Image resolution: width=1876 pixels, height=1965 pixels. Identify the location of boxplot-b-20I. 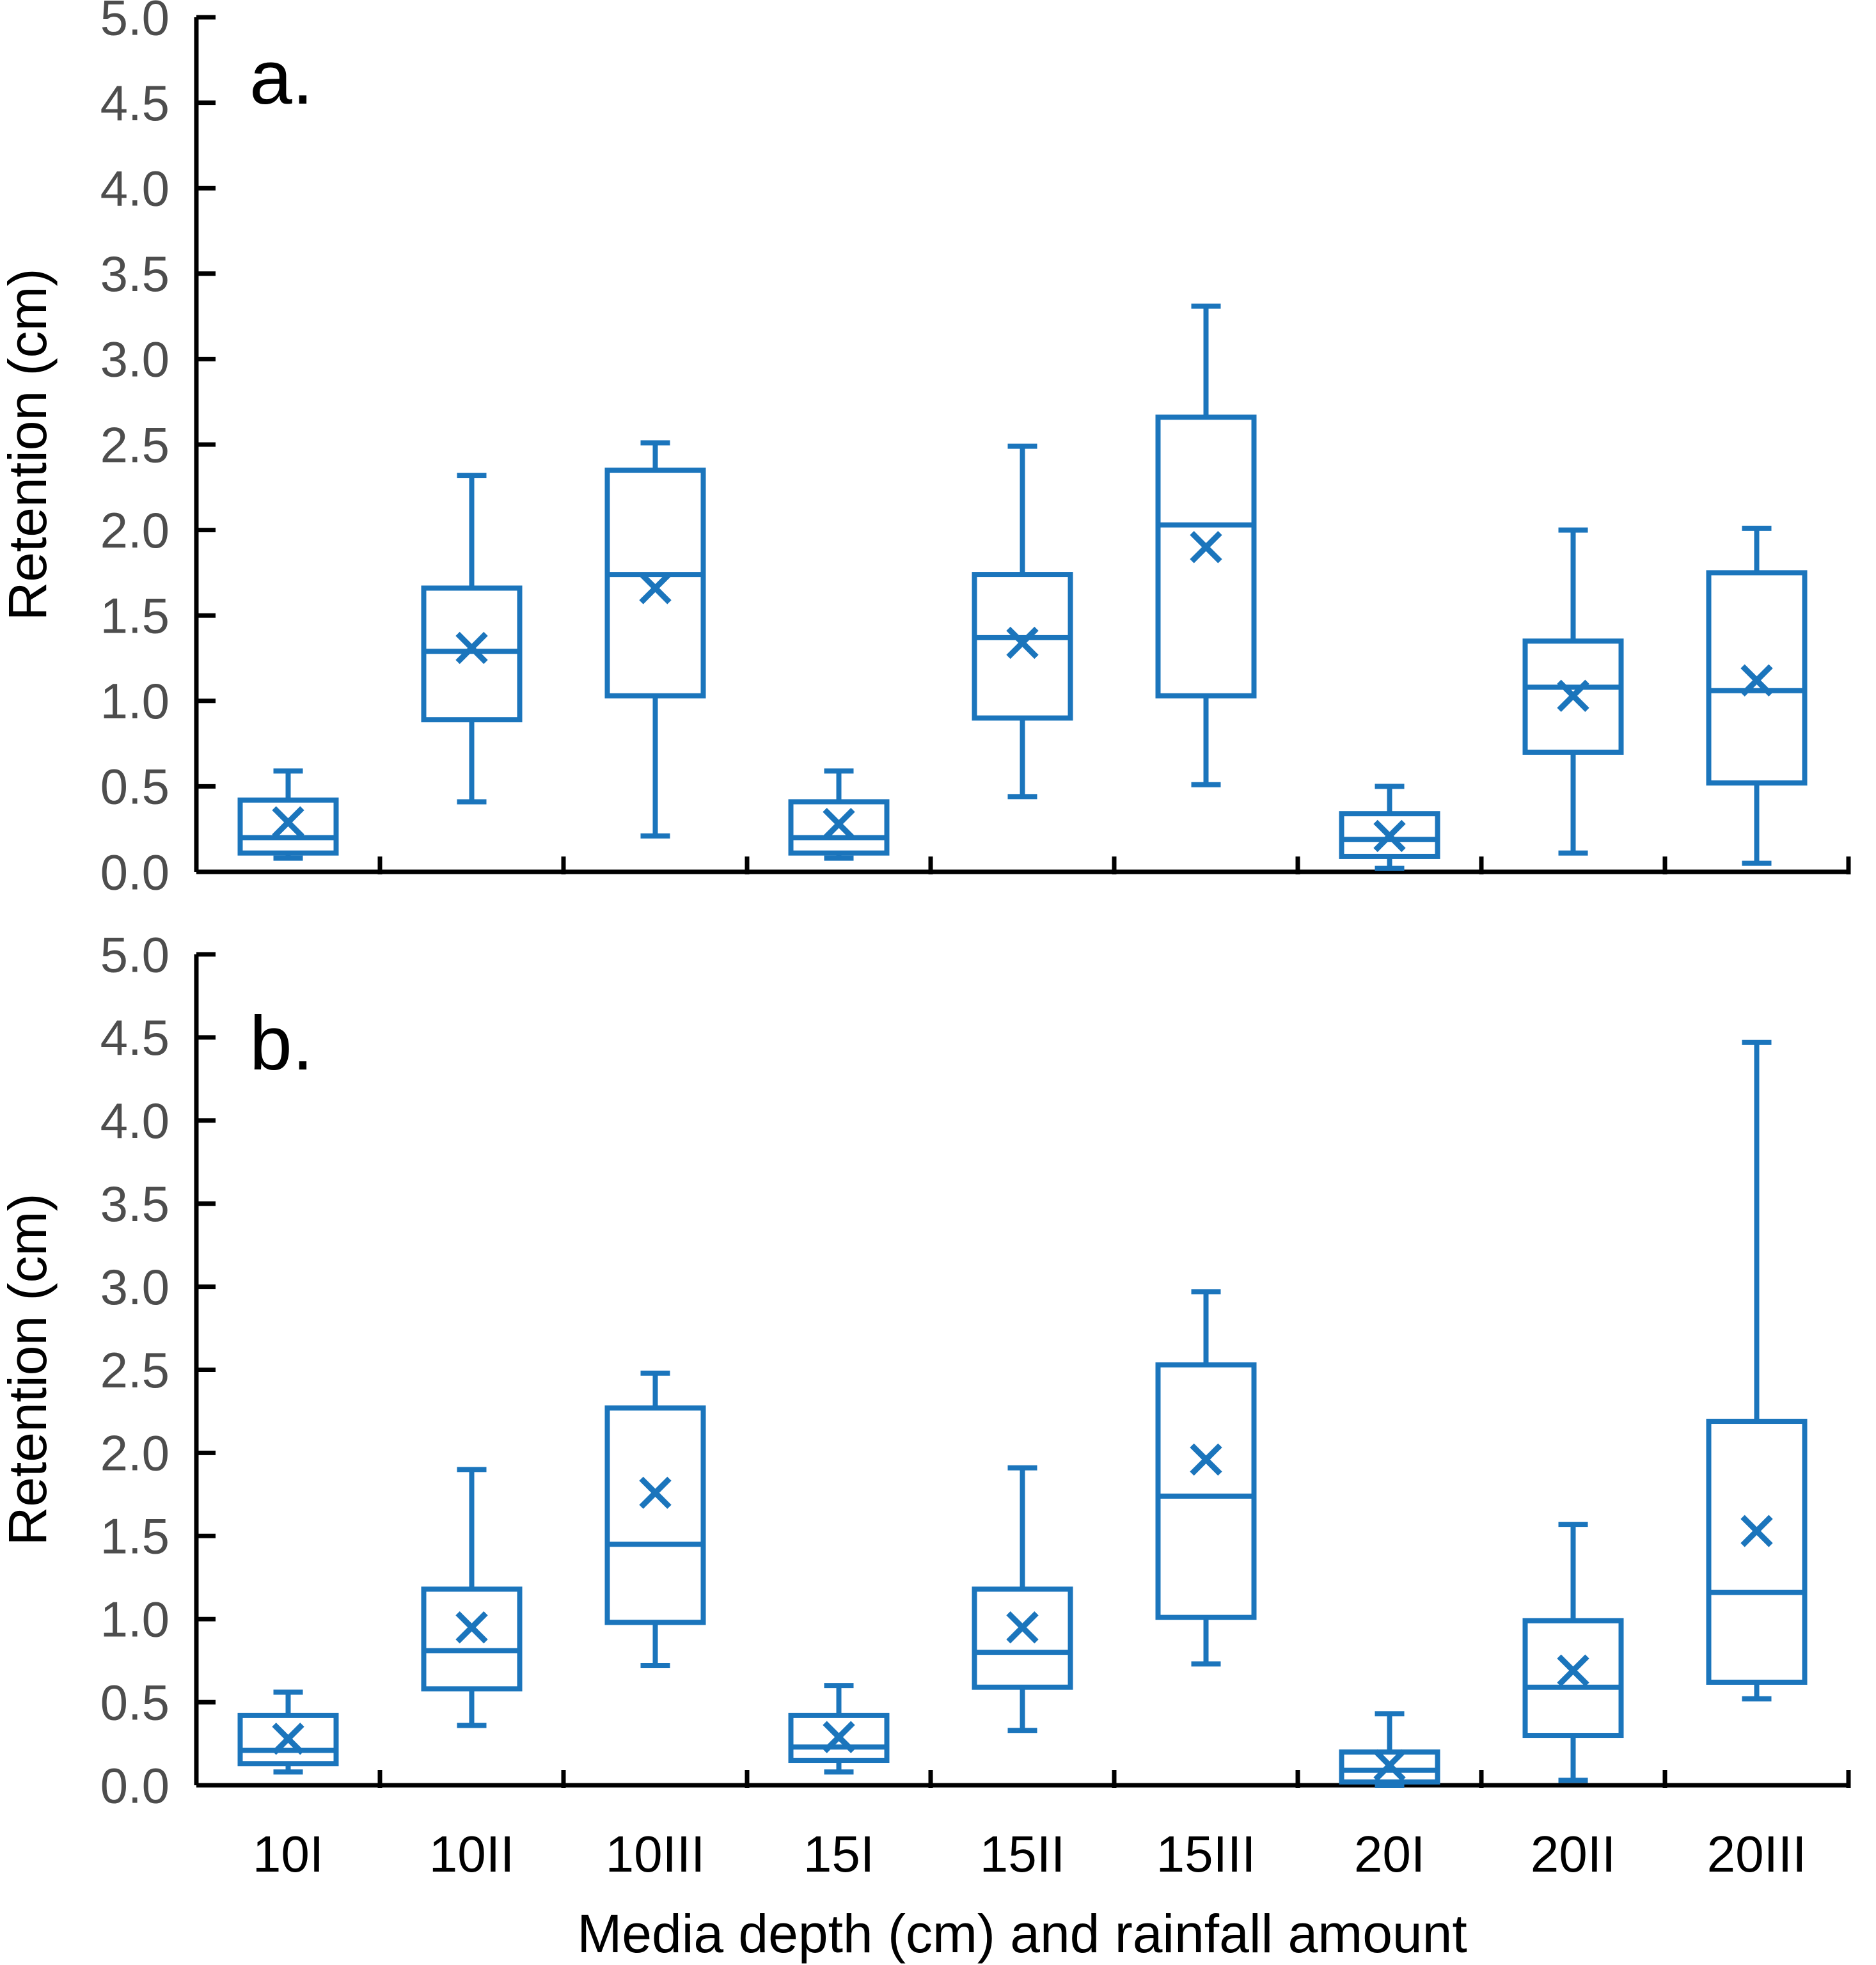
(1389, 1749).